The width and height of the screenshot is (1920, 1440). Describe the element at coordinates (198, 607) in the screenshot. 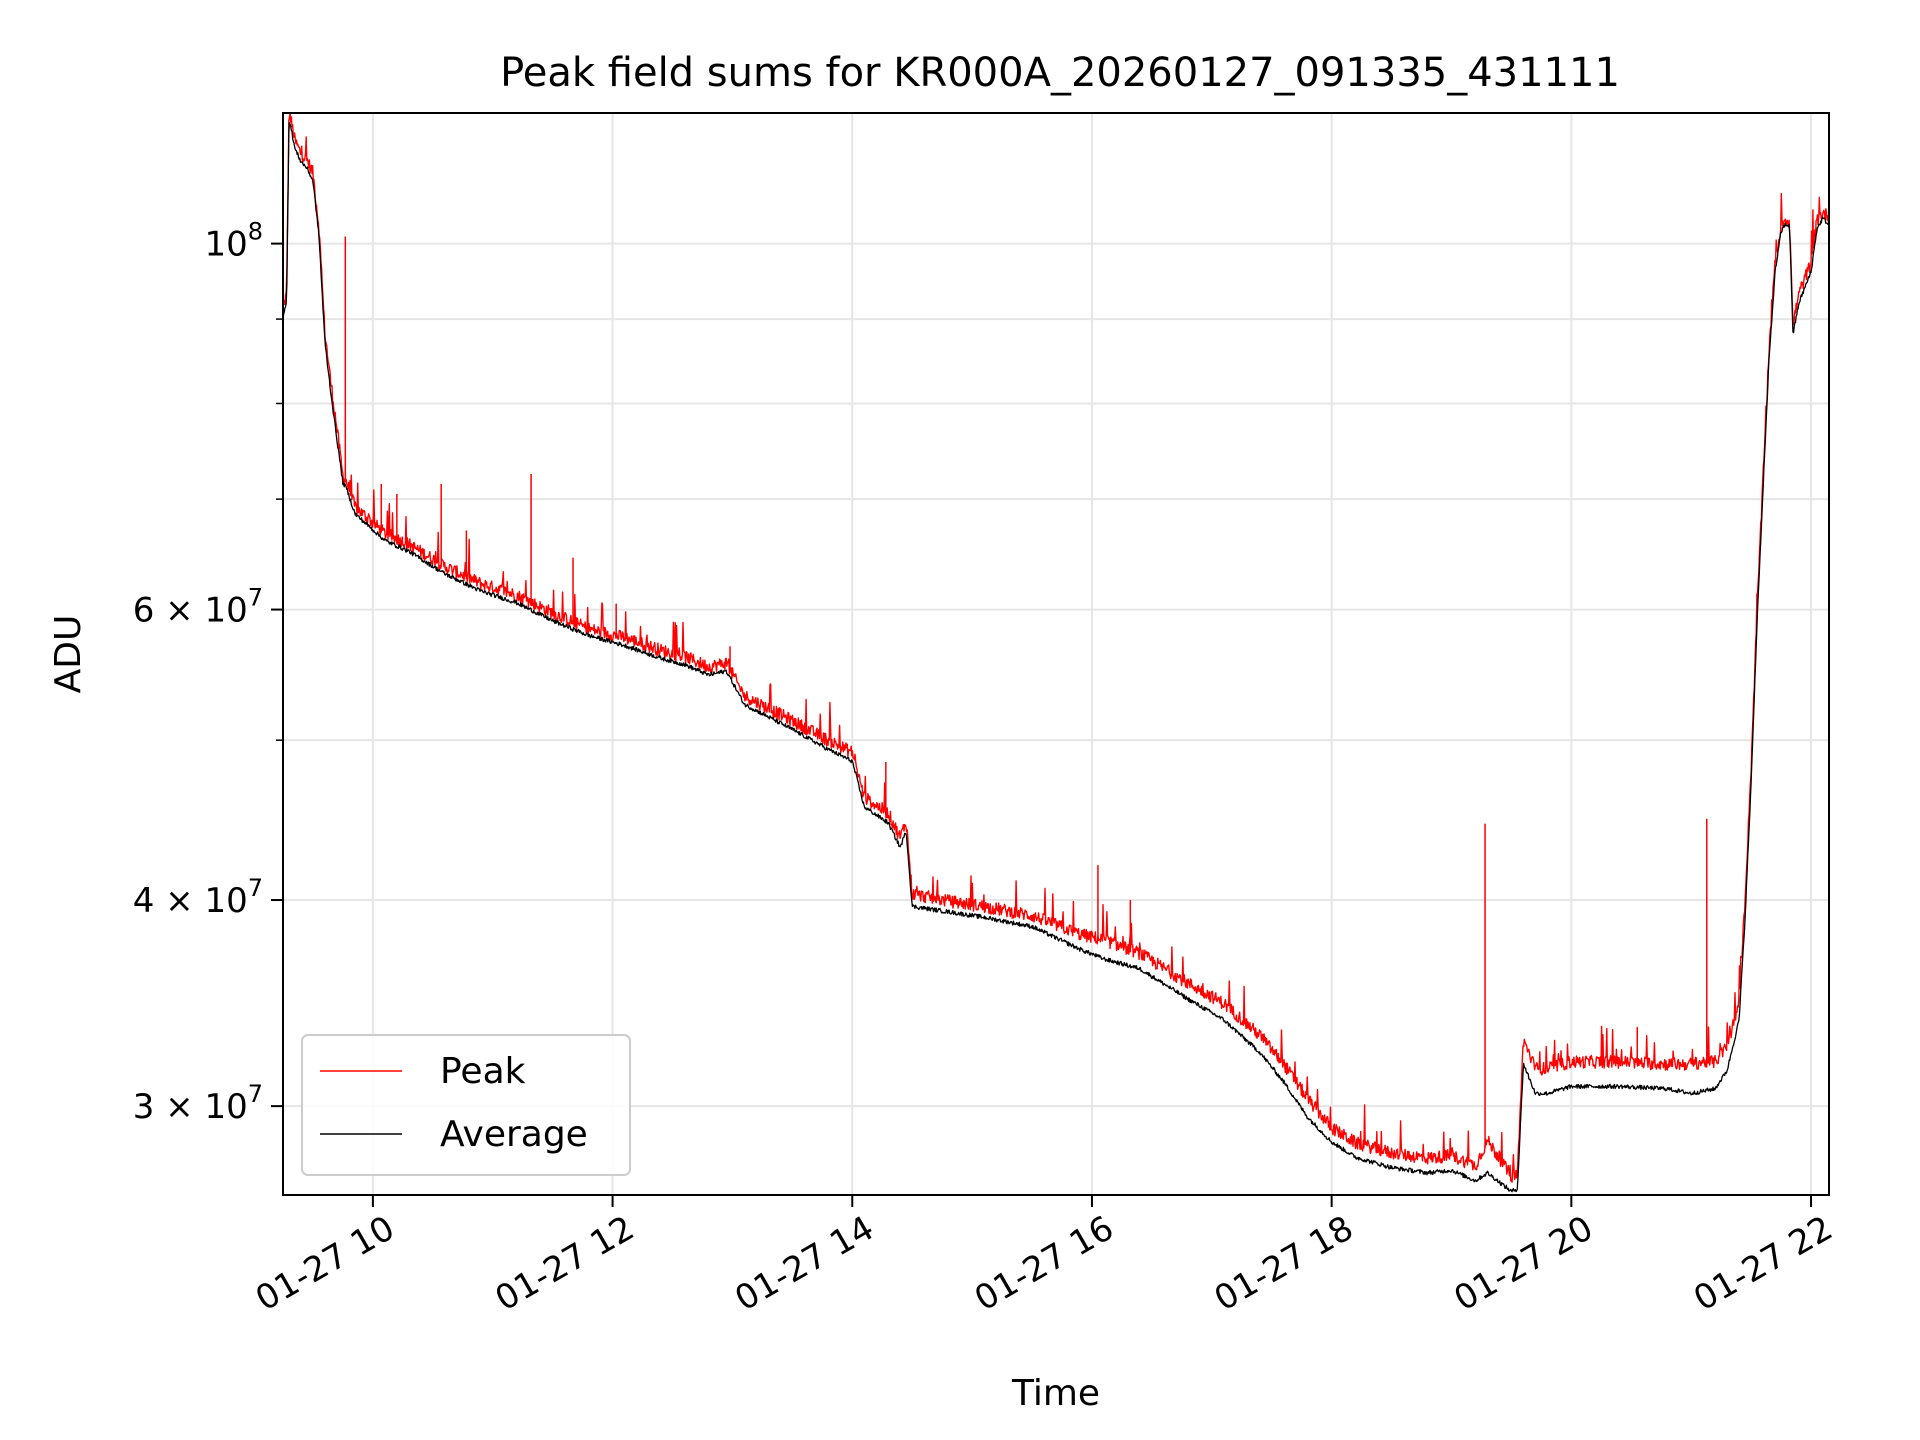

I see `y-tick-label-1: 6 × 107` at that location.